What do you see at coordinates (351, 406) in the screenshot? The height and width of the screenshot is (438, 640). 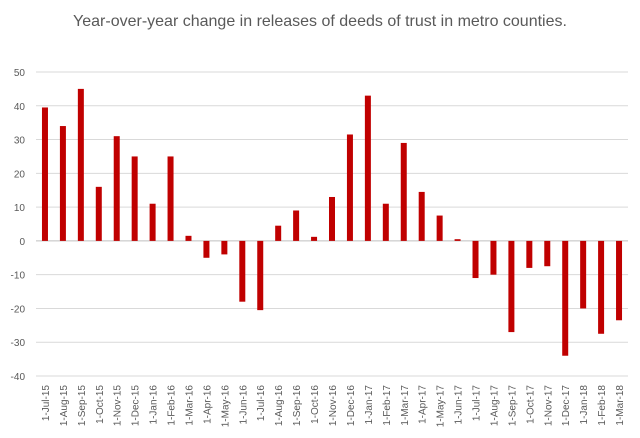 I see `x-tick-label: 1-Dec-16` at bounding box center [351, 406].